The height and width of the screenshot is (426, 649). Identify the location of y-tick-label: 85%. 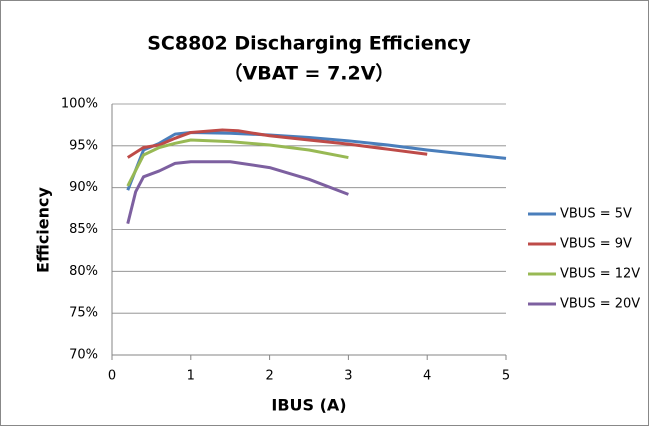
(83, 229).